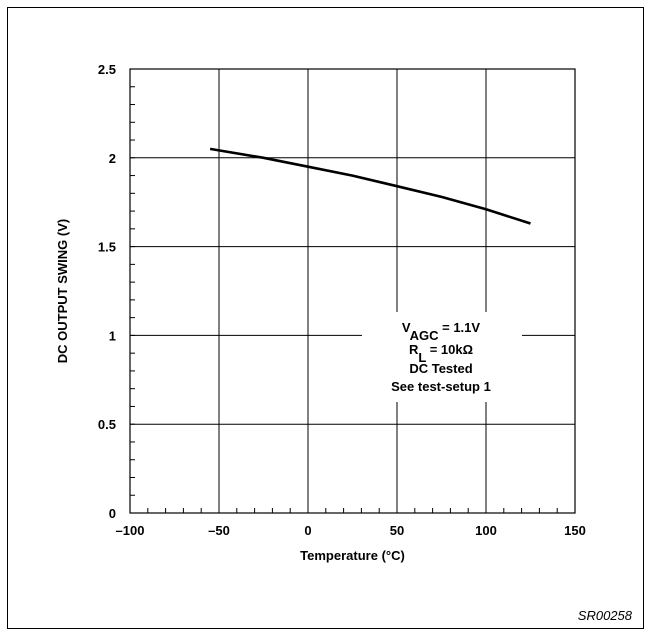 The image size is (654, 639). What do you see at coordinates (107, 247) in the screenshot?
I see `y-tick-label: 1.5` at bounding box center [107, 247].